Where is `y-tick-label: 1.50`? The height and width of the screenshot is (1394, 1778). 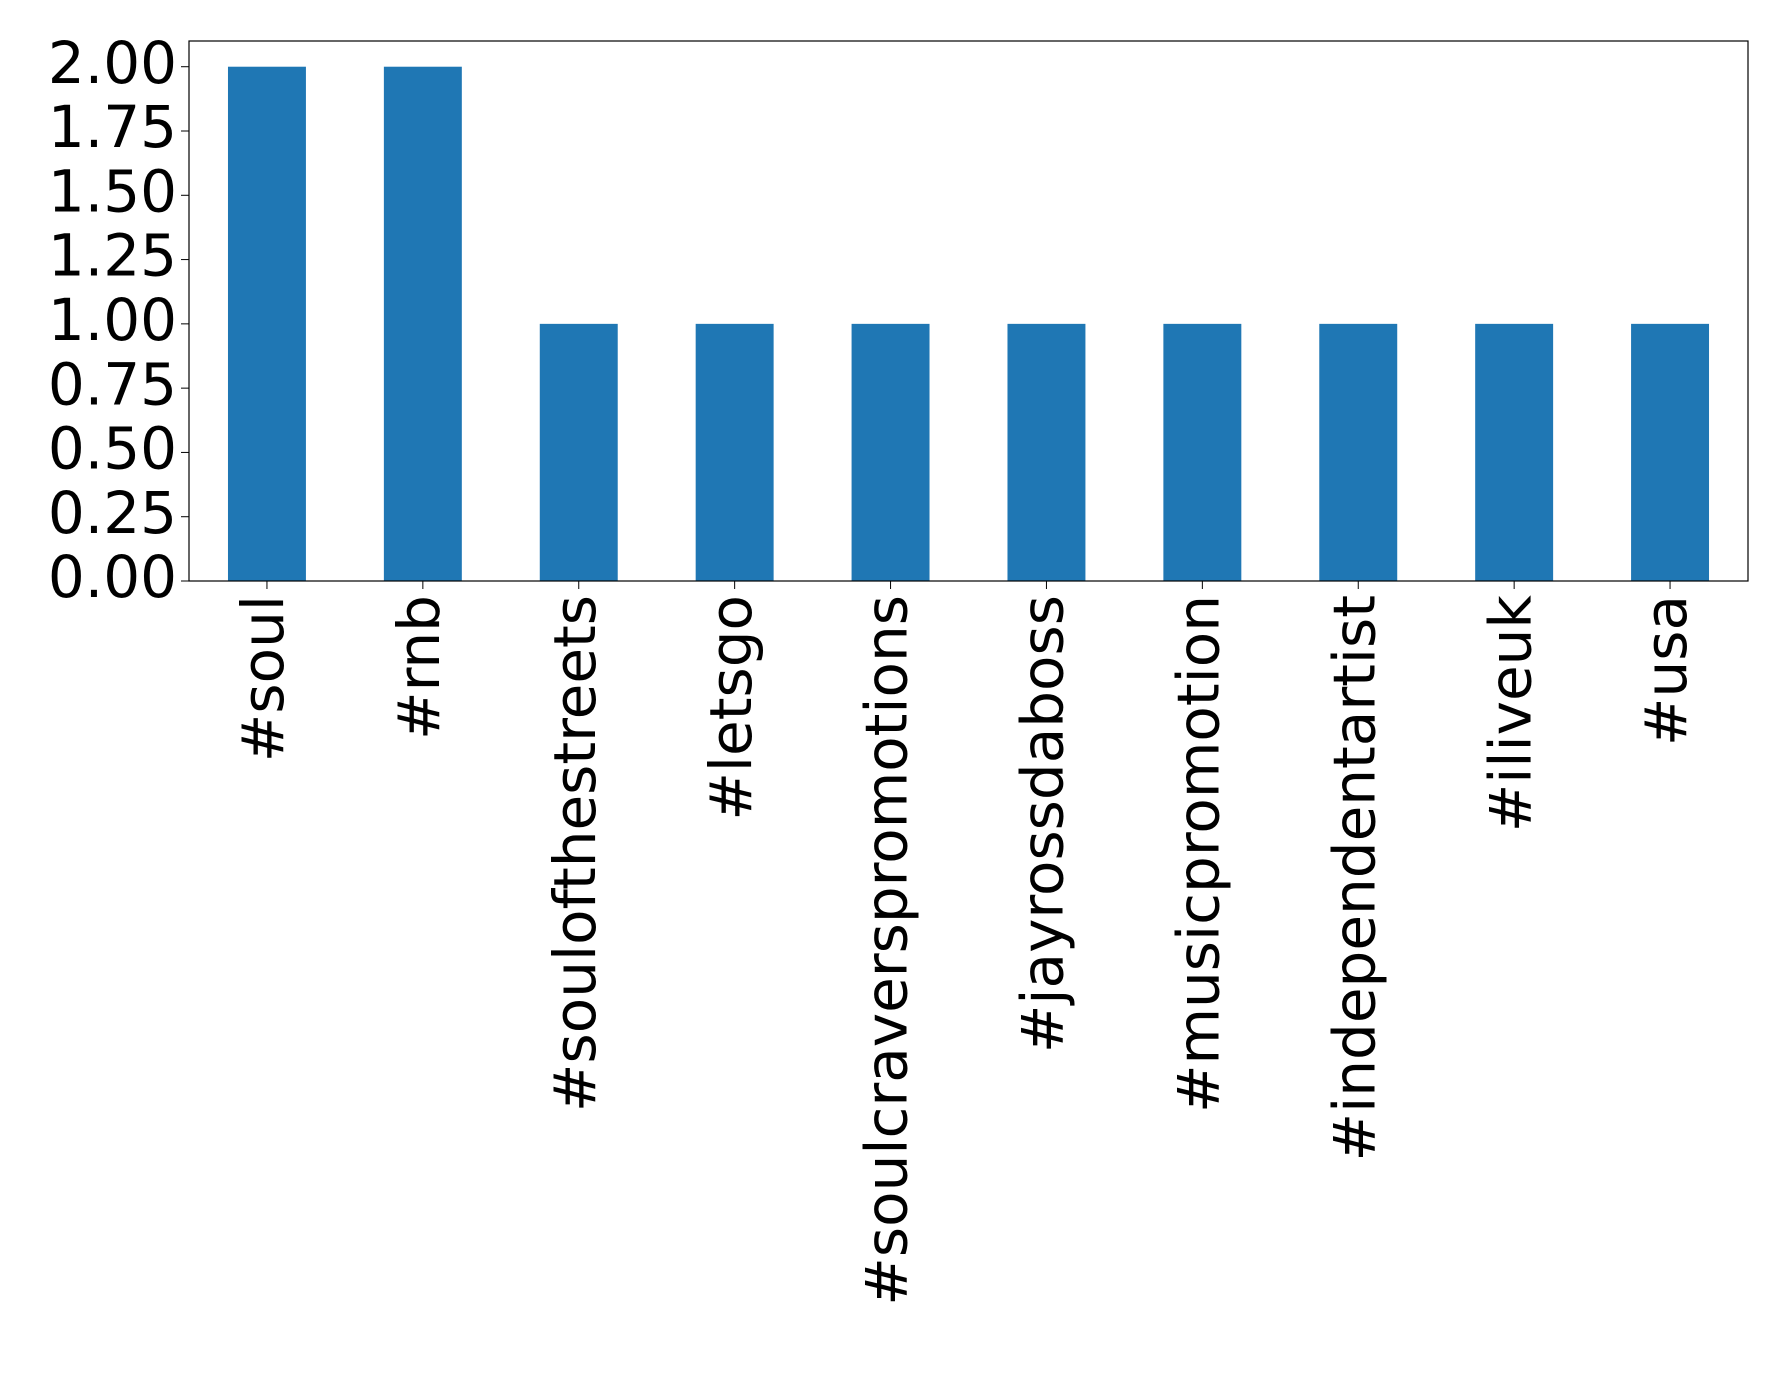 y-tick-label: 1.50 is located at coordinates (112, 191).